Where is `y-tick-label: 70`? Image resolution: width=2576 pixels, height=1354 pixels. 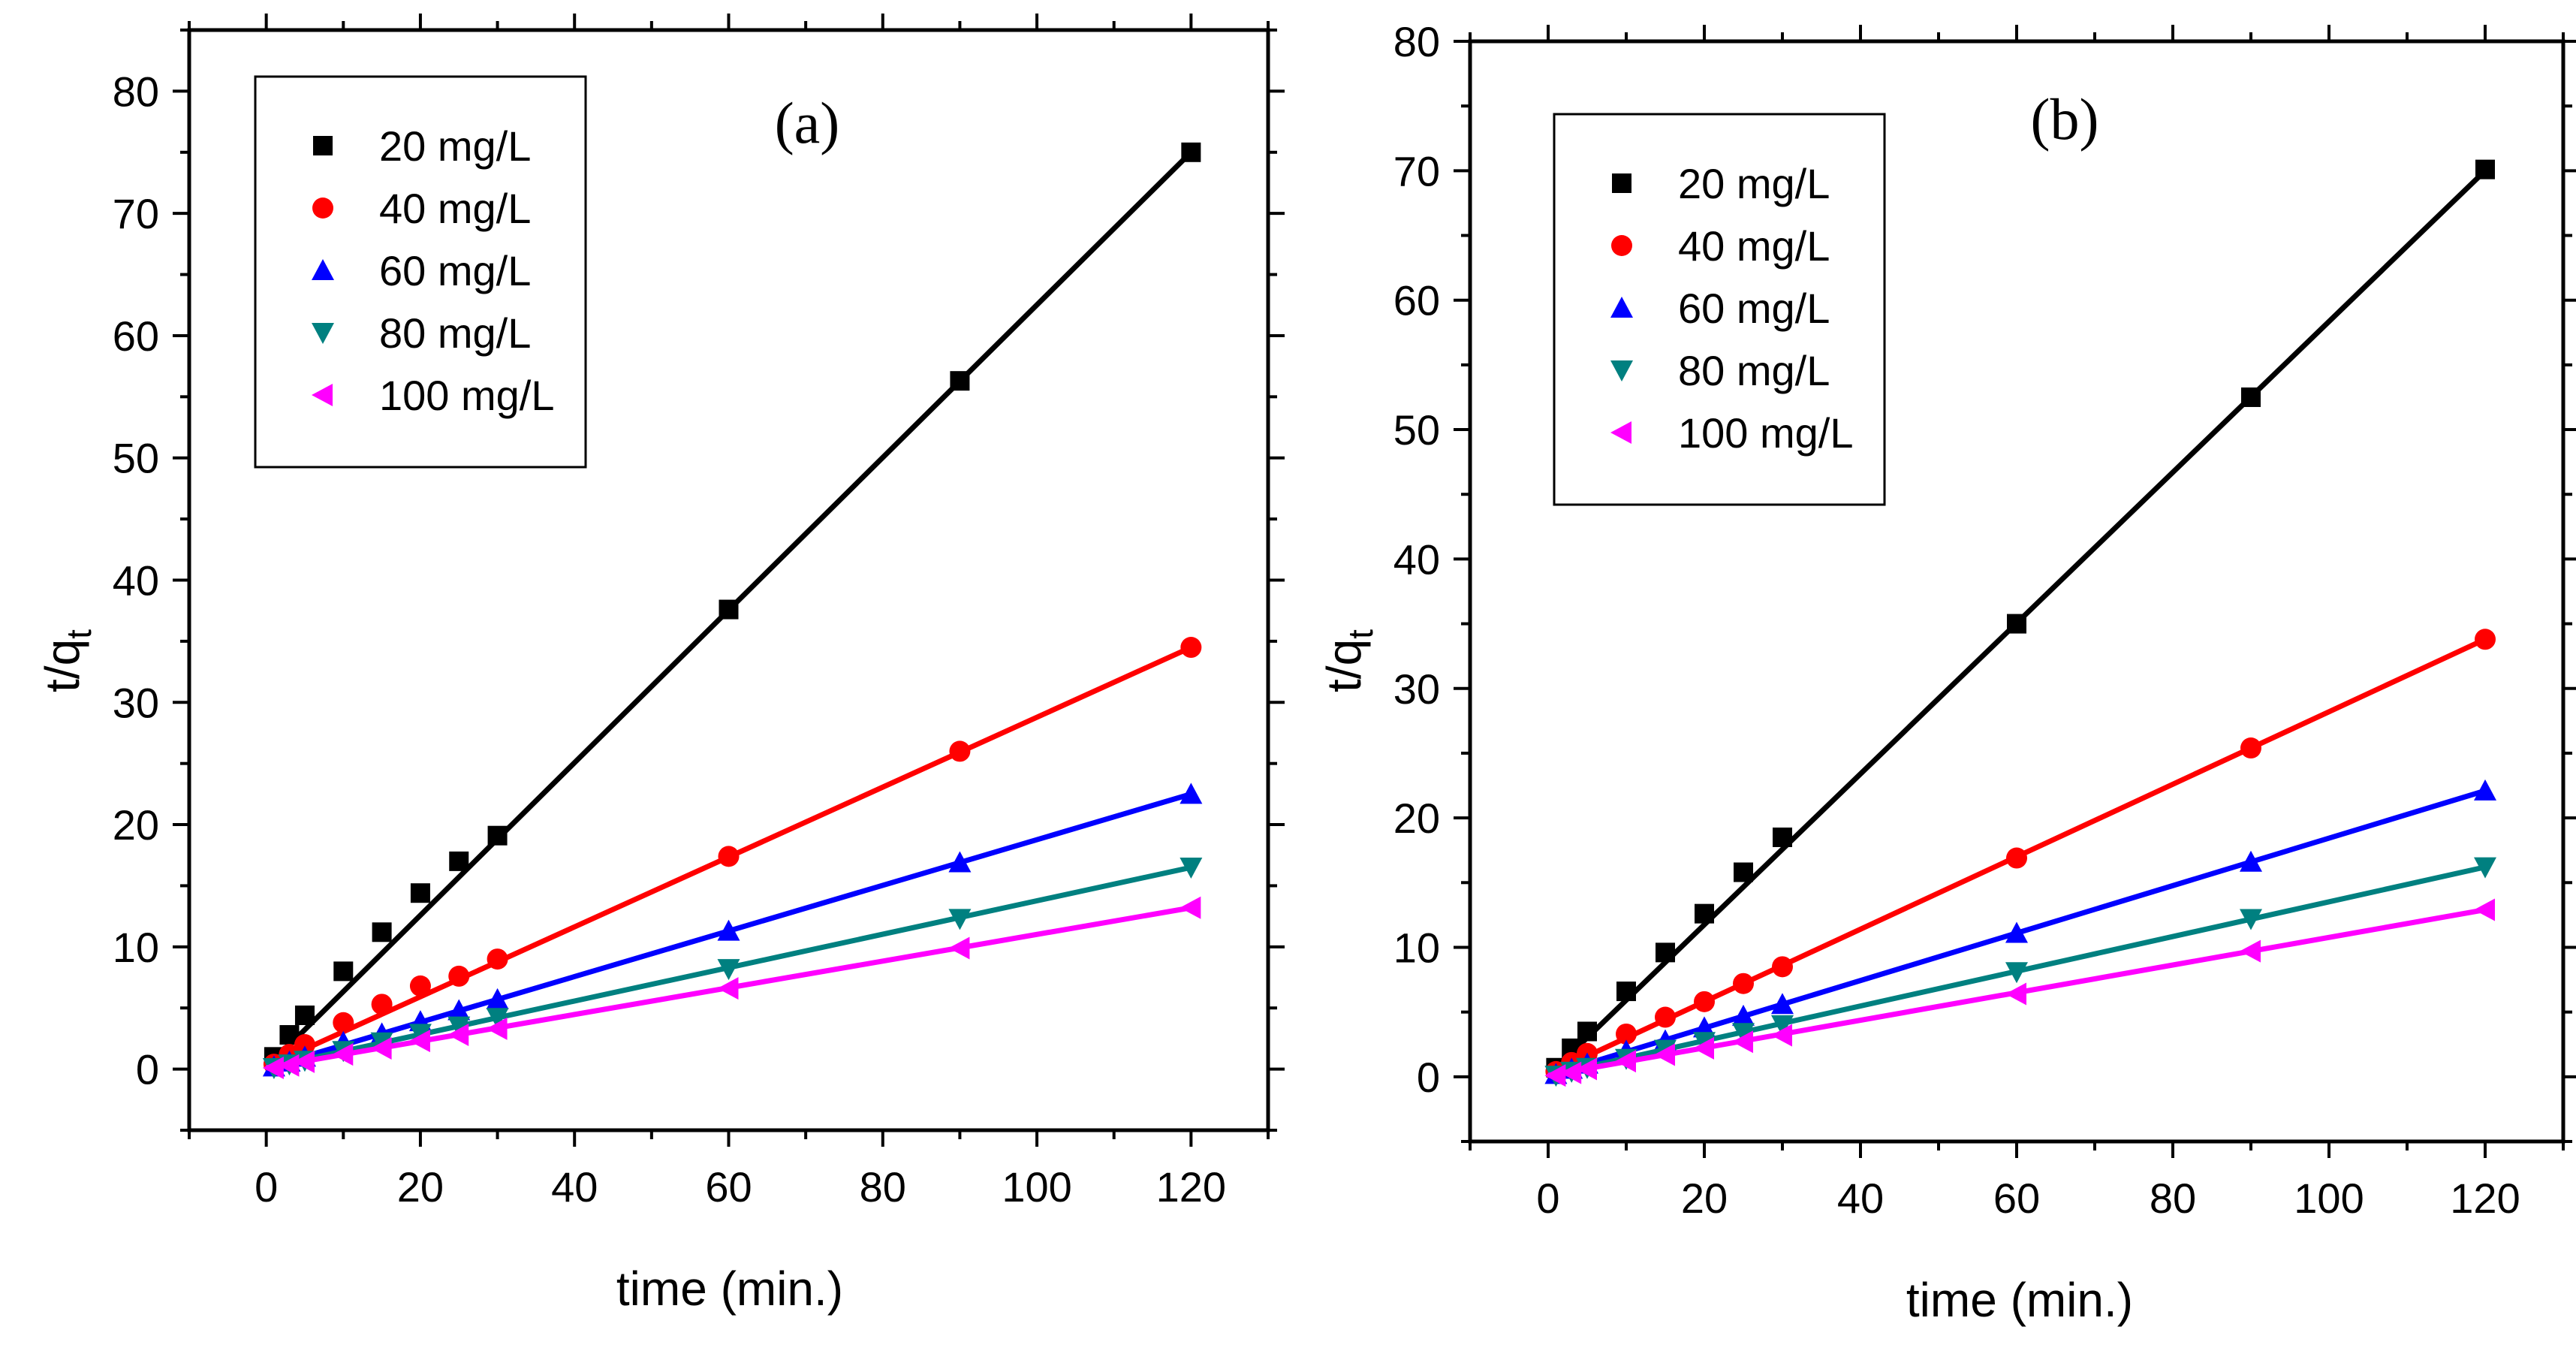 y-tick-label: 70 is located at coordinates (136, 213).